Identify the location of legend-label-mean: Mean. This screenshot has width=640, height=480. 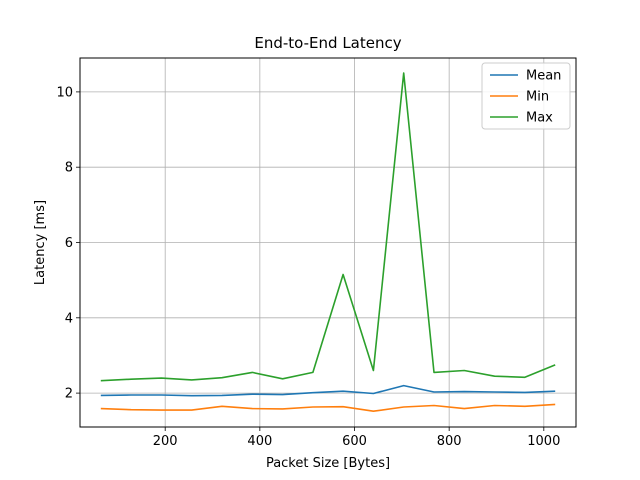
(543, 76).